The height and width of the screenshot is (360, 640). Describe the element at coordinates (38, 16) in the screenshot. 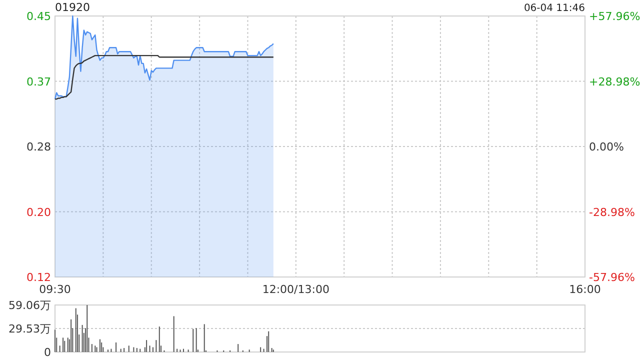

I see `y-tick-label: 0.45` at that location.